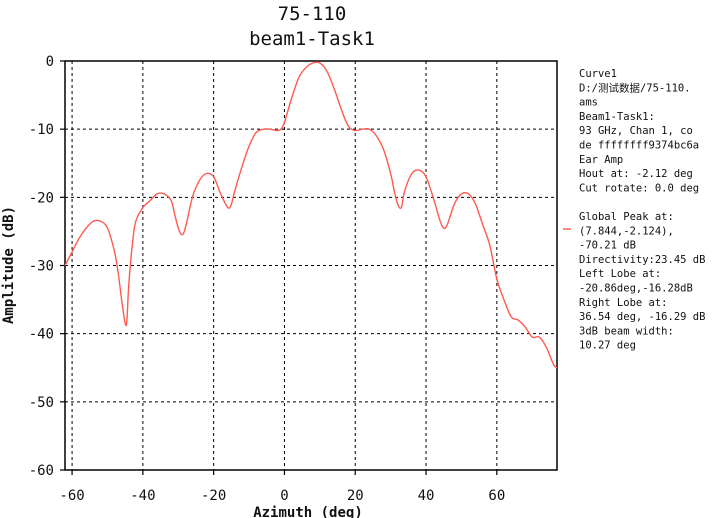 The width and height of the screenshot is (728, 518). I want to click on legend-text-line: -70.21 dB, so click(607, 246).